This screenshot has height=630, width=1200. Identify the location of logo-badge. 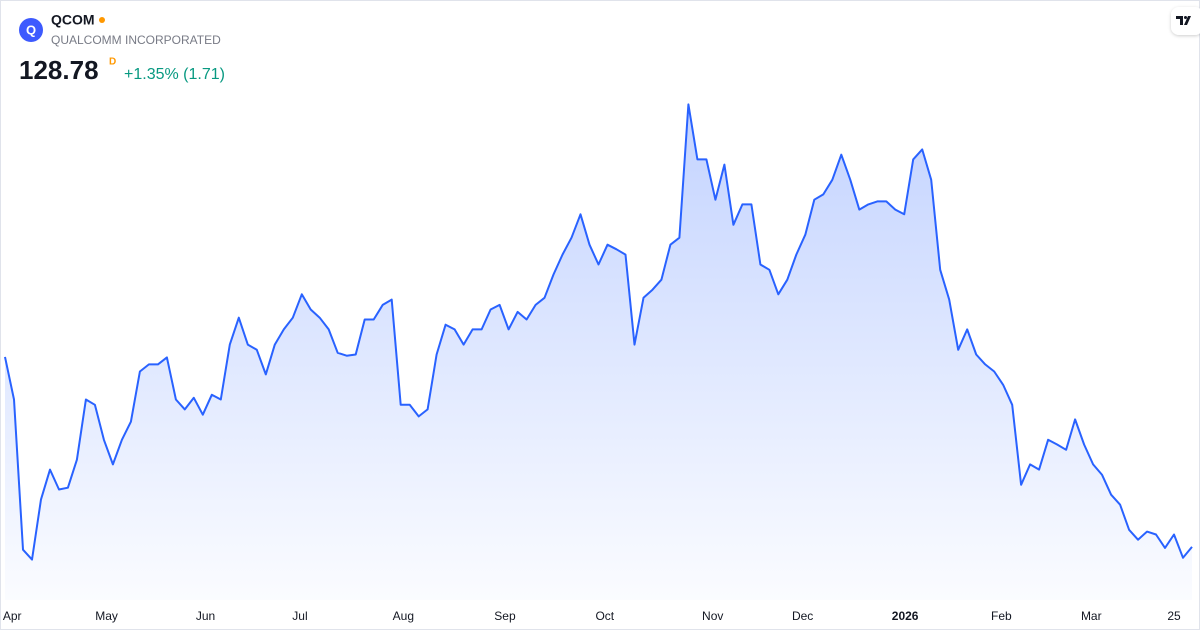
(1185, 21).